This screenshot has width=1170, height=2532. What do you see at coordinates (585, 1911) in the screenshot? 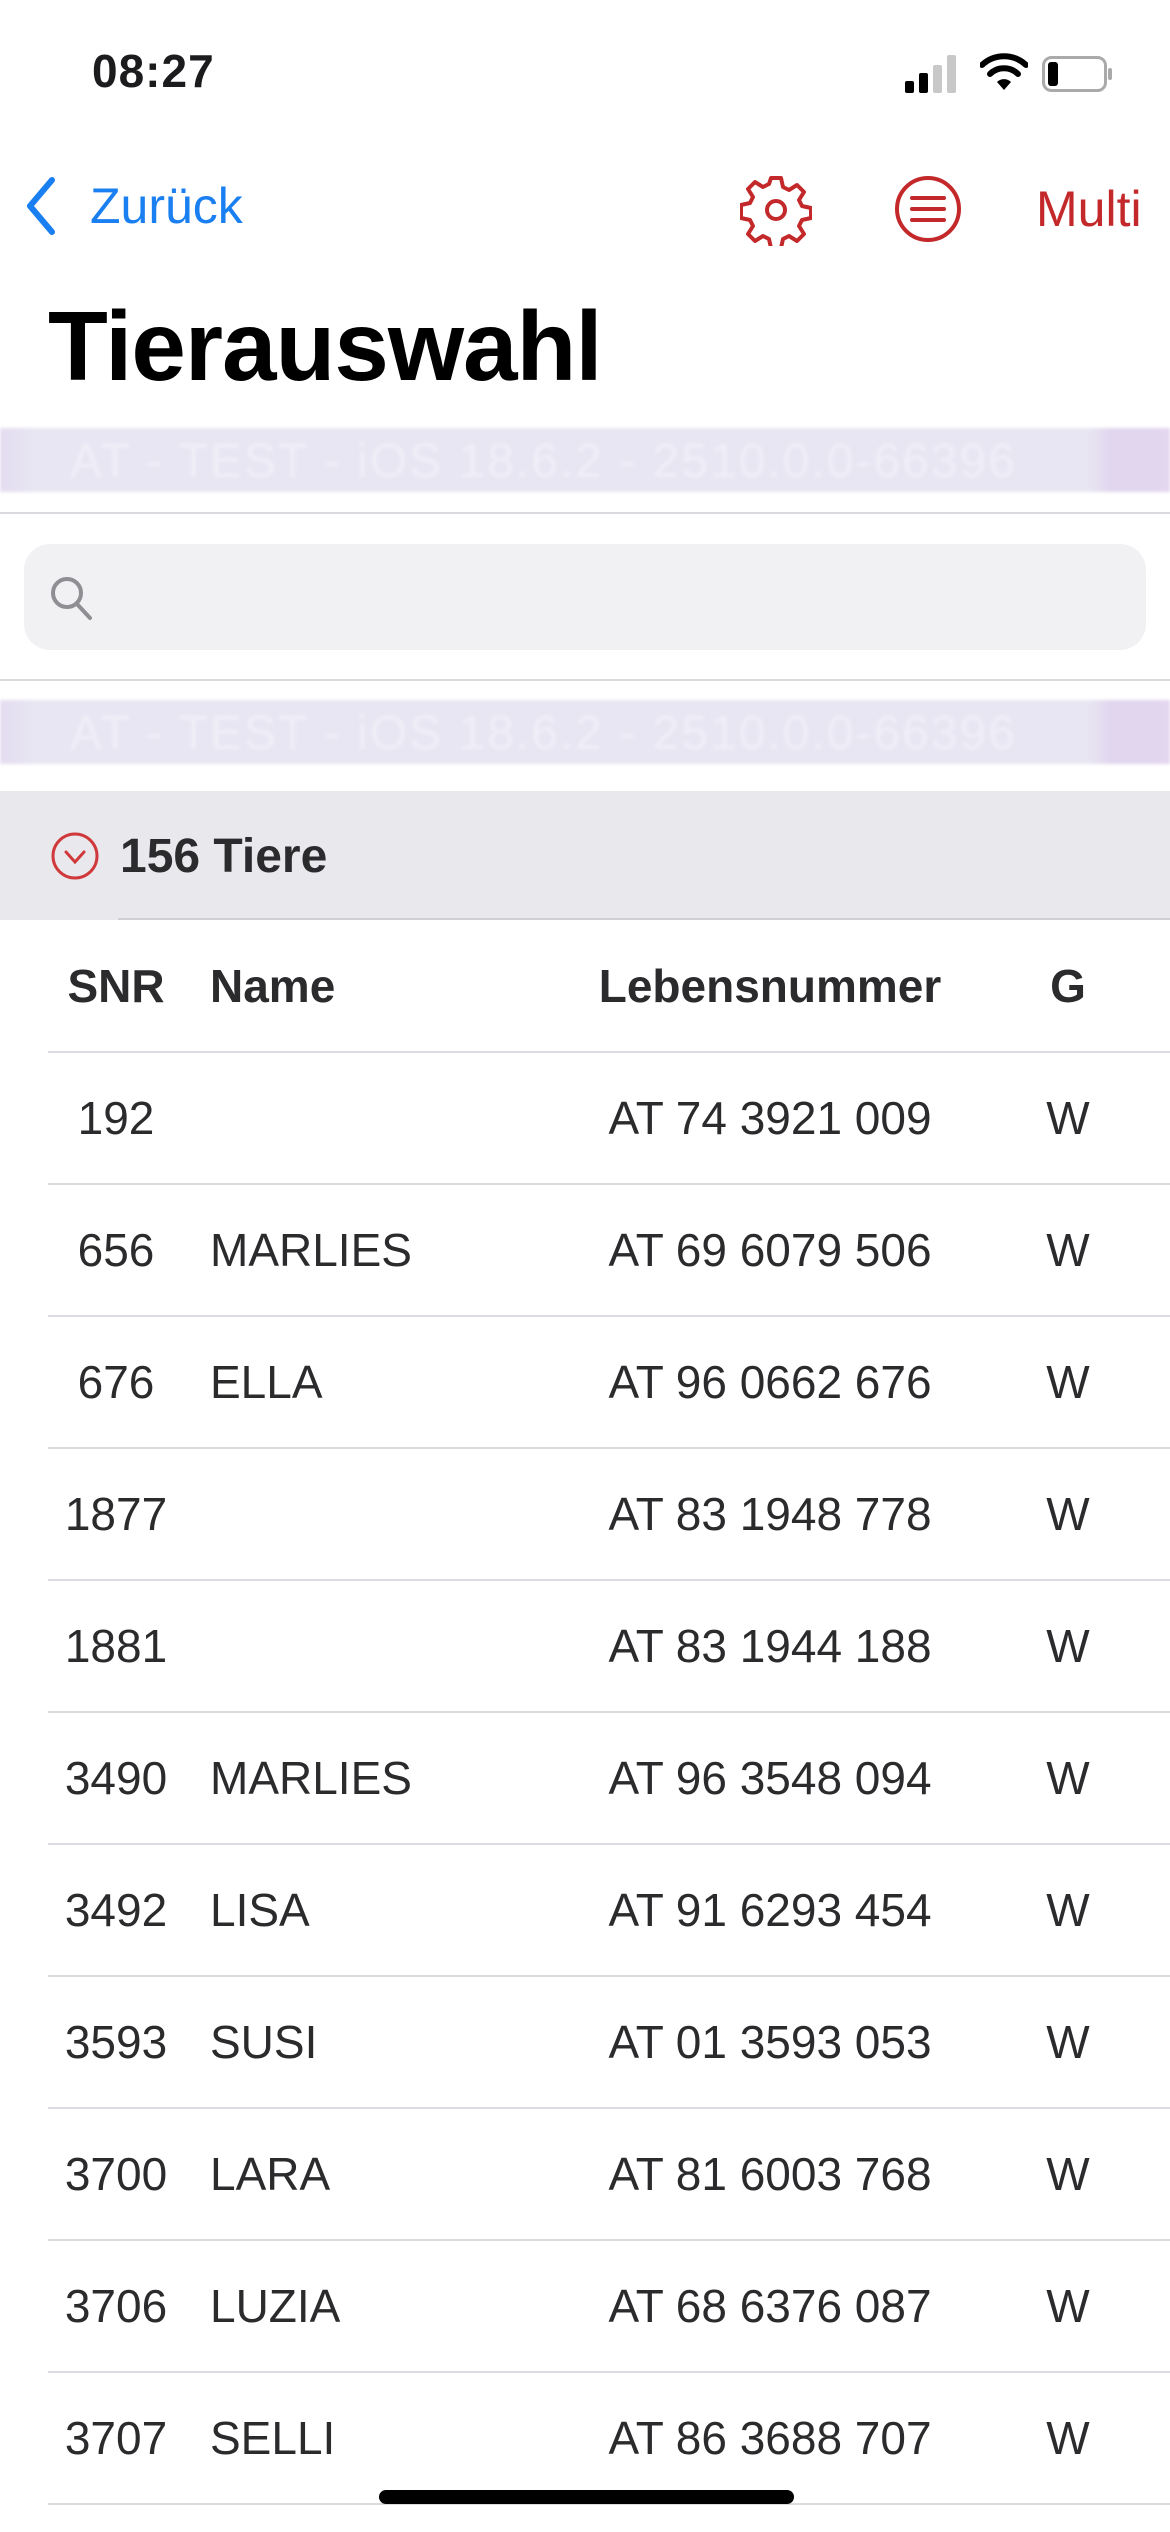
I see `table-row: 3492 LISA AT 91 6293 454 W` at bounding box center [585, 1911].